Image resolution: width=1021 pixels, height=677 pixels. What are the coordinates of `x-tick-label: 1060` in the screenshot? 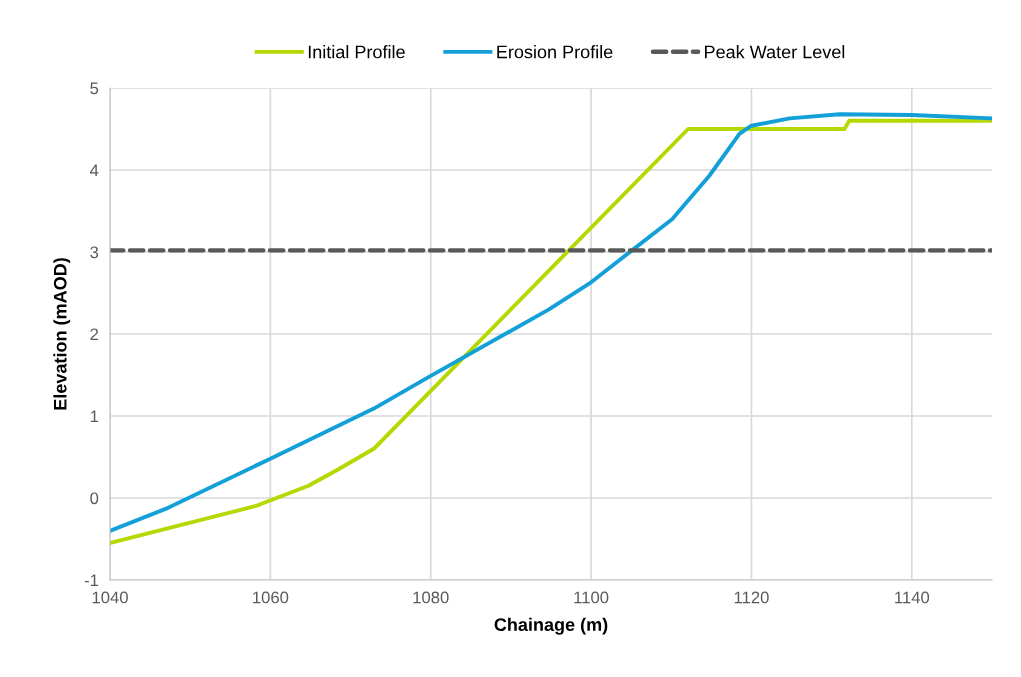 It's located at (271, 597).